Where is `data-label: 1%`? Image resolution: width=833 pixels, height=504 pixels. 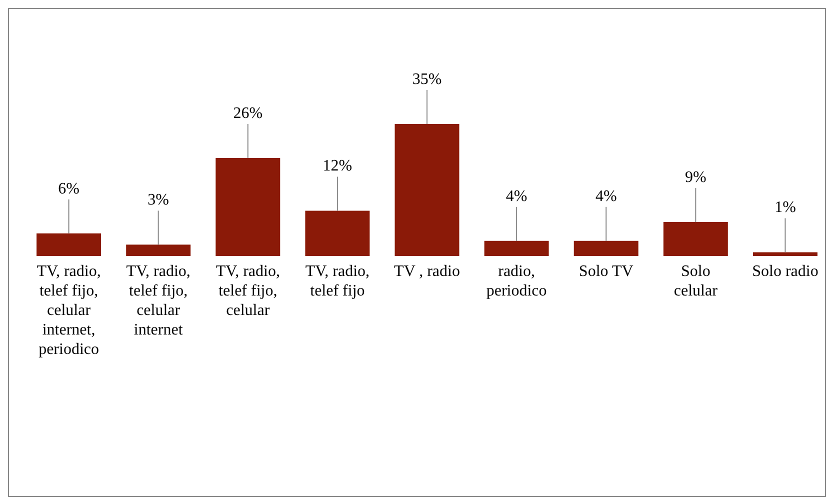
data-label: 1% is located at coordinates (785, 207).